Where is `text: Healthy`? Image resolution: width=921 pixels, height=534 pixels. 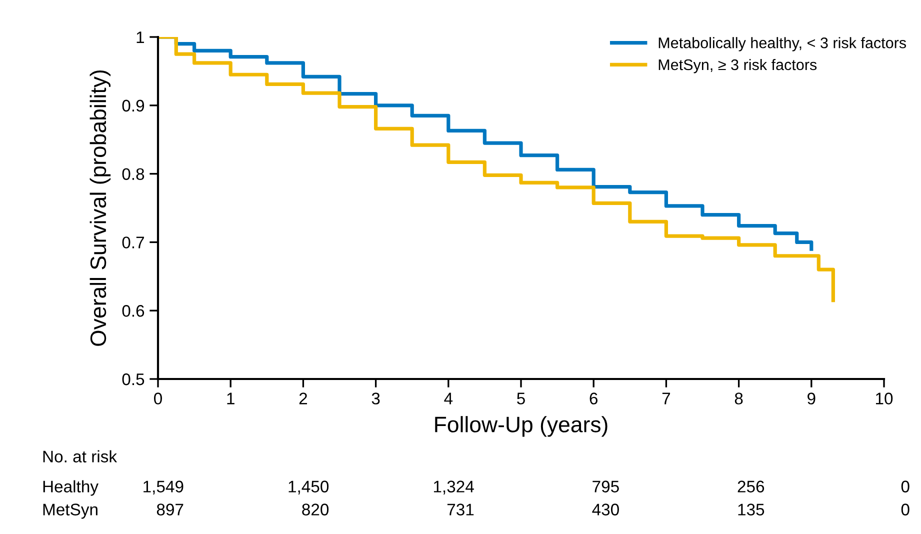 text: Healthy is located at coordinates (70, 488).